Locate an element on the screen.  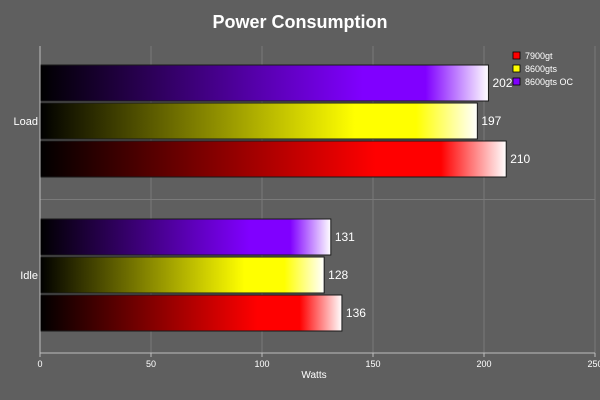
legend: 7900gt 8600gts 8600gts OC is located at coordinates (543, 69).